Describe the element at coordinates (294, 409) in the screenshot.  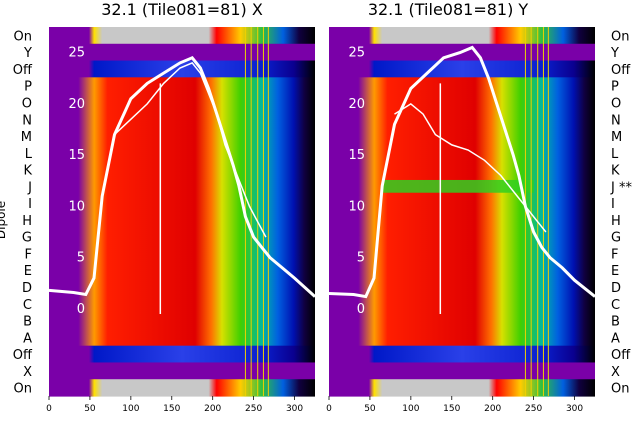
I see `x-tick-label: 300` at that location.